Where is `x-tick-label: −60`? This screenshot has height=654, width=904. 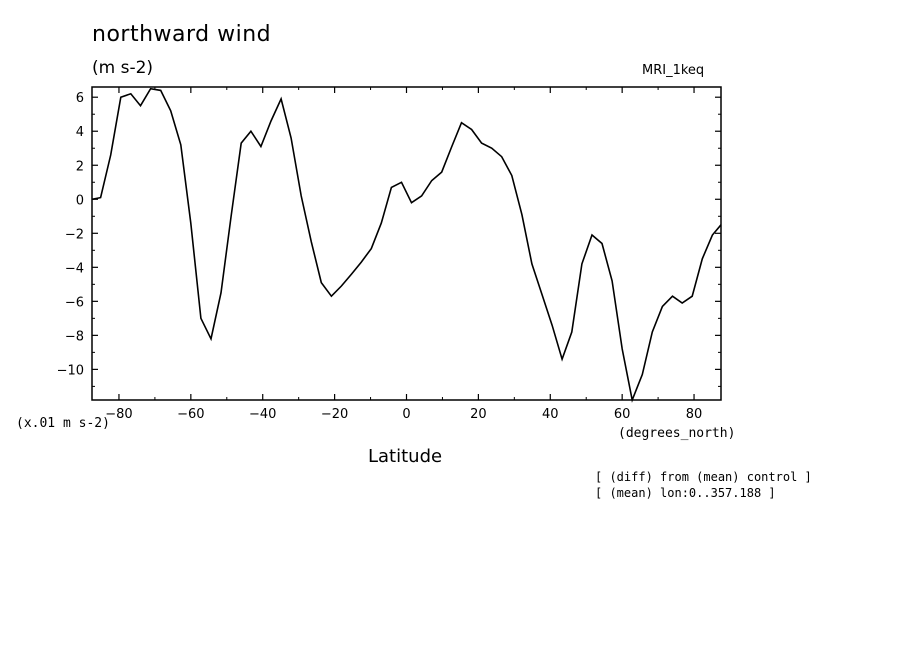 x-tick-label: −60 is located at coordinates (190, 414).